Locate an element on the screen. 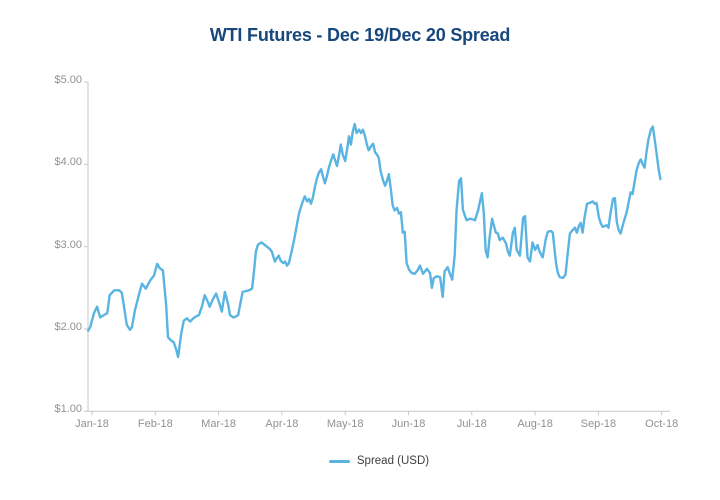  legend: Spread (USD) is located at coordinates (379, 461).